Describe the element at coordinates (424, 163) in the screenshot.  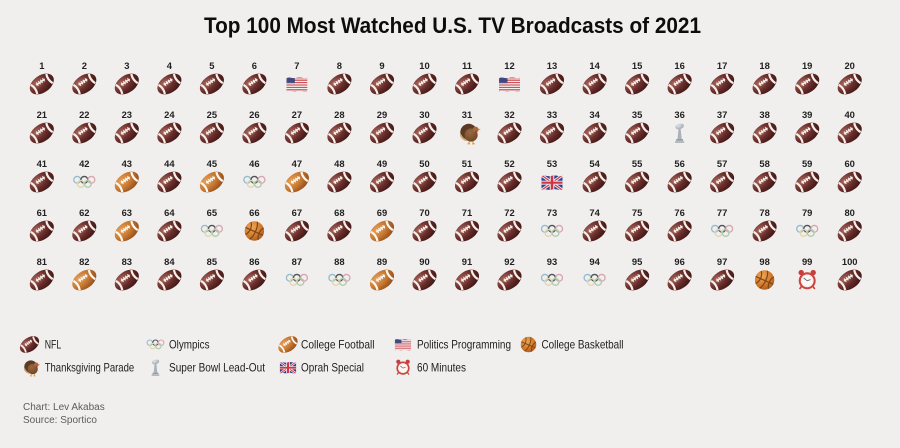
I see `svg-text: 50` at that location.